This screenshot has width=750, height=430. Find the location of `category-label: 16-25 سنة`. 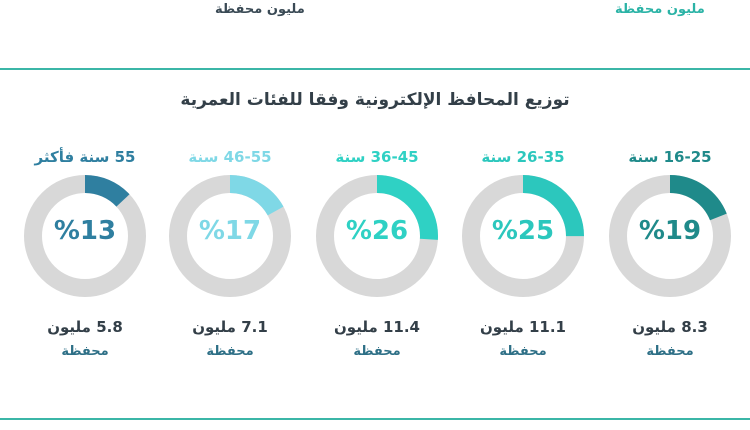

category-label: 16-25 سنة is located at coordinates (670, 157).